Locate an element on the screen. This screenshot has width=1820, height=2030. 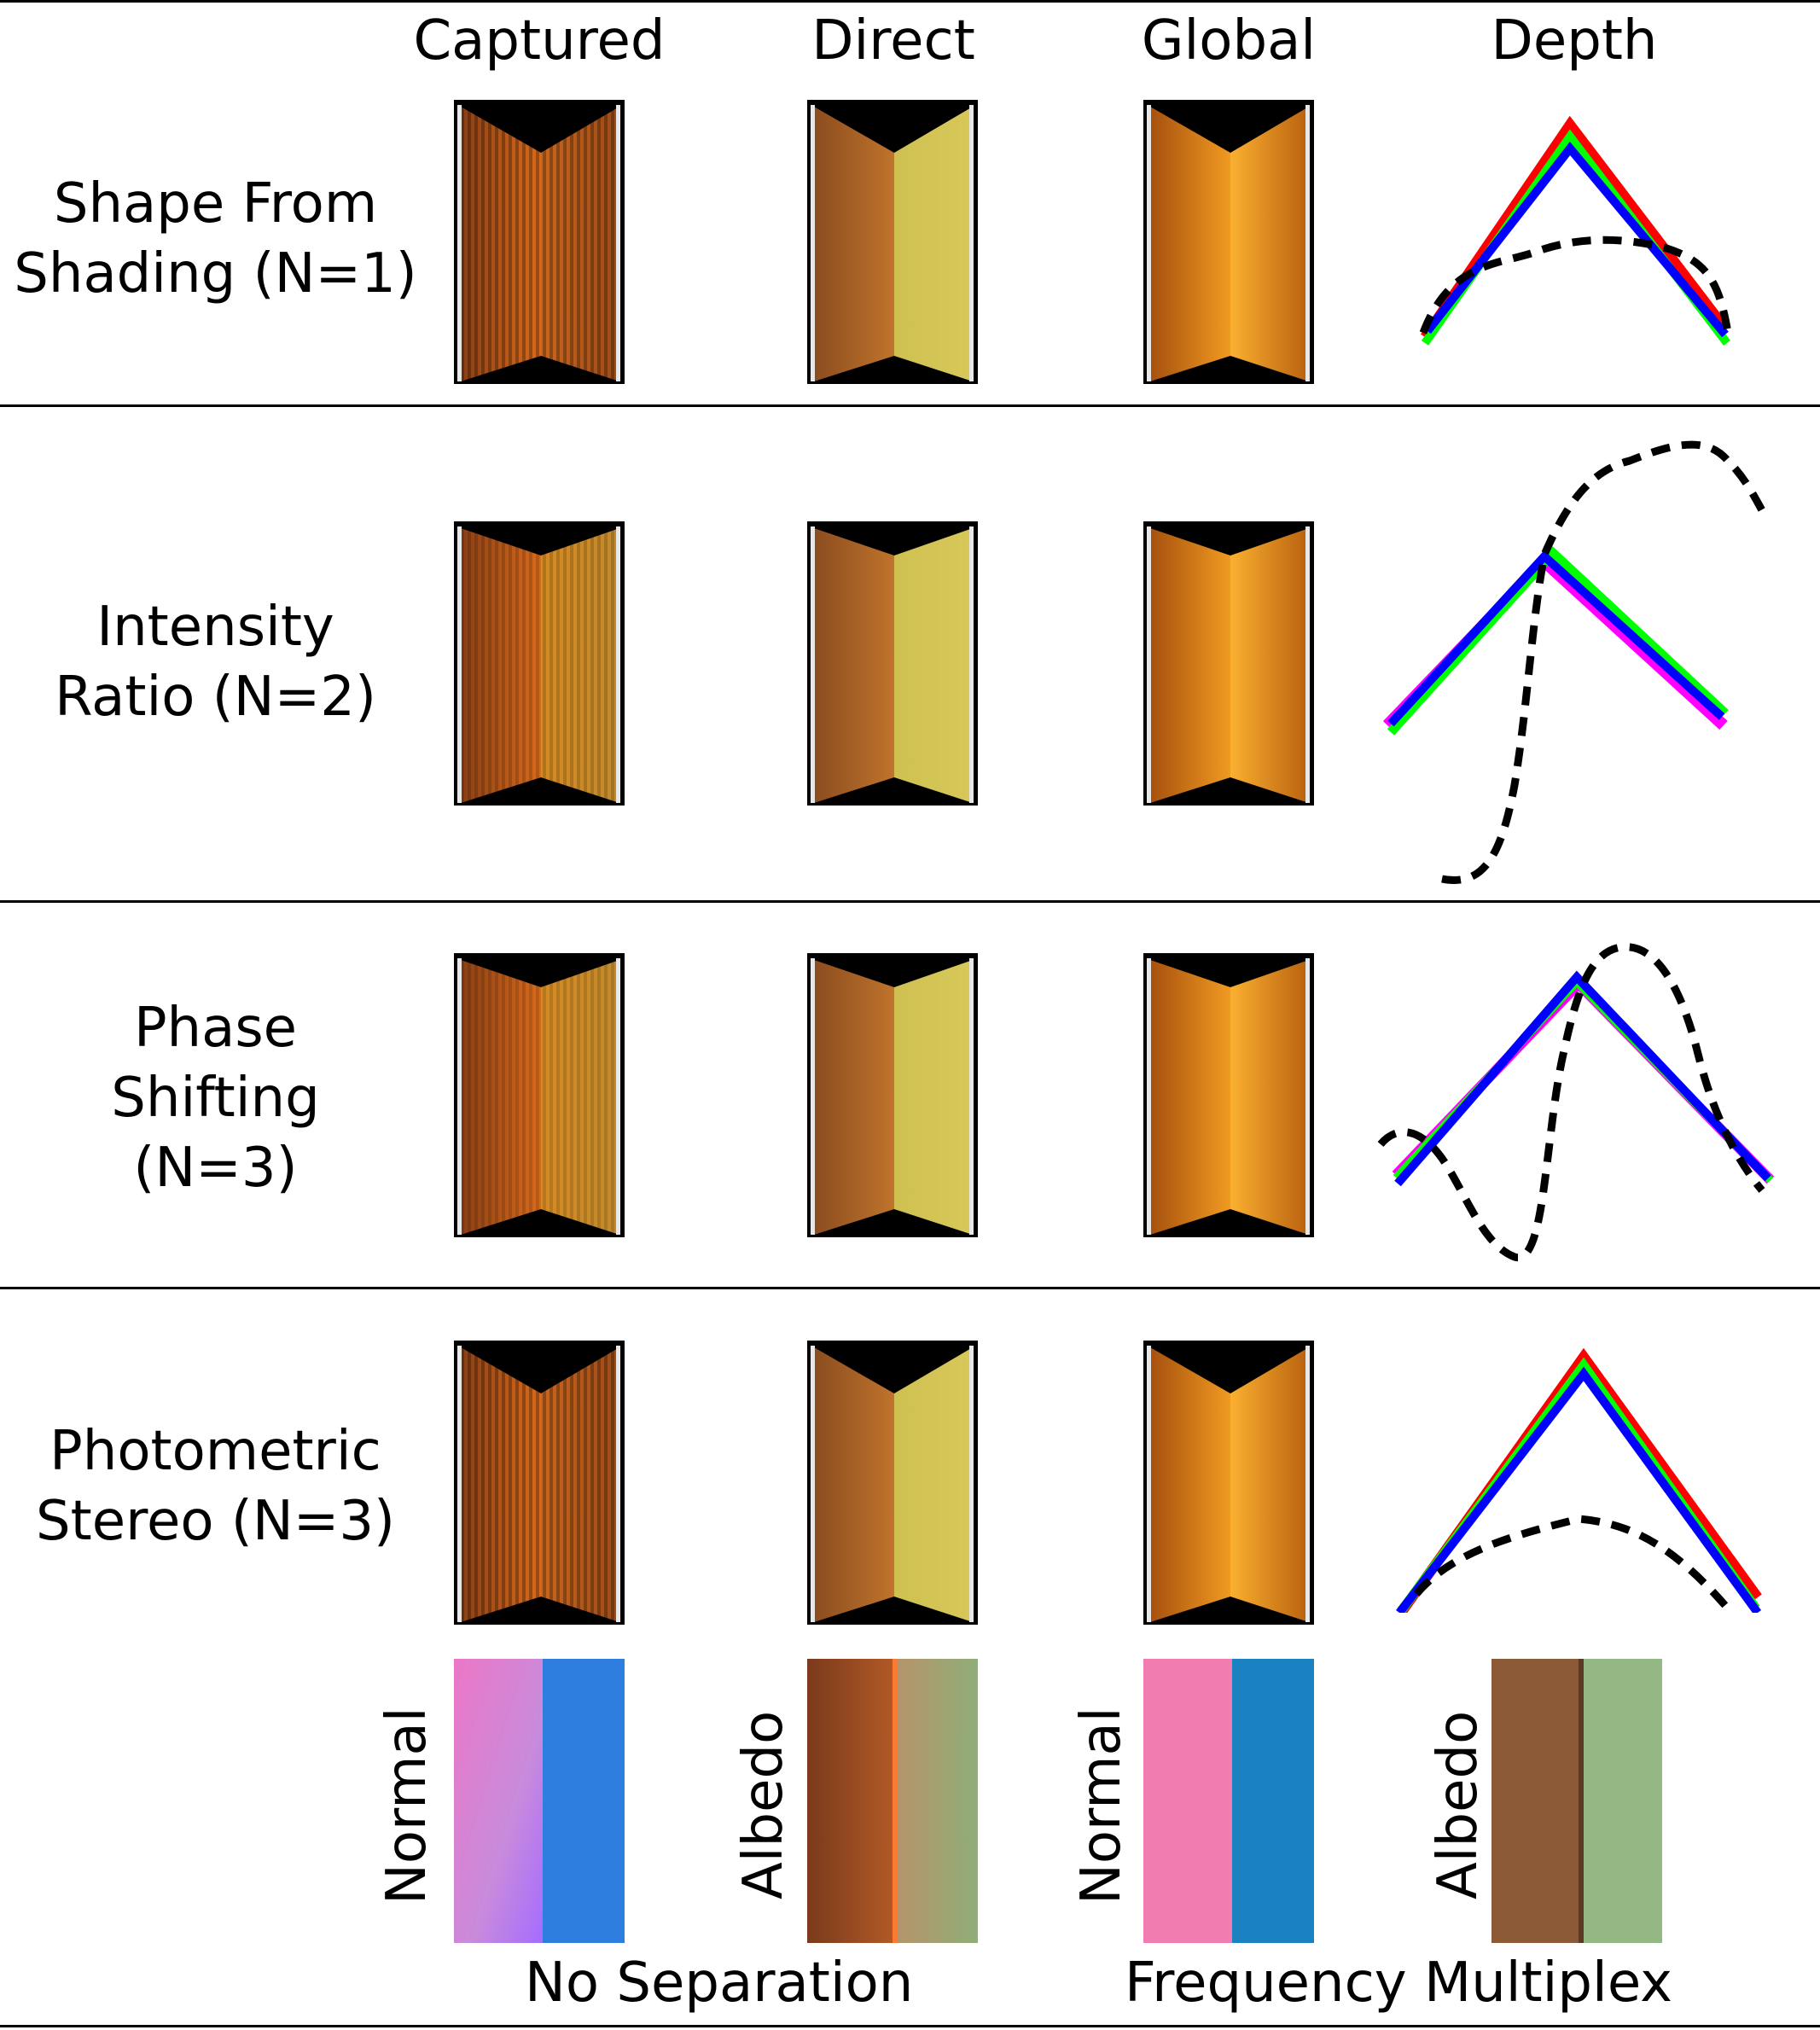
panel-sfs-global is located at coordinates (1228, 242).